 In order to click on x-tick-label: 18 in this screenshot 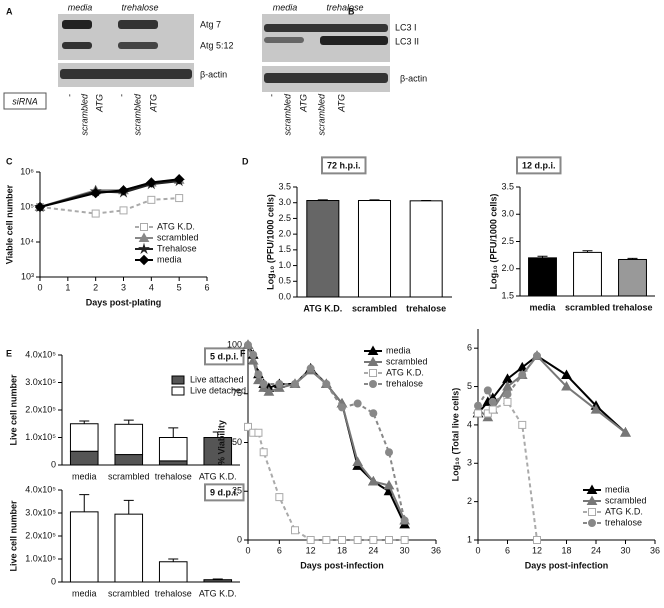, I will do `click(342, 550)`.